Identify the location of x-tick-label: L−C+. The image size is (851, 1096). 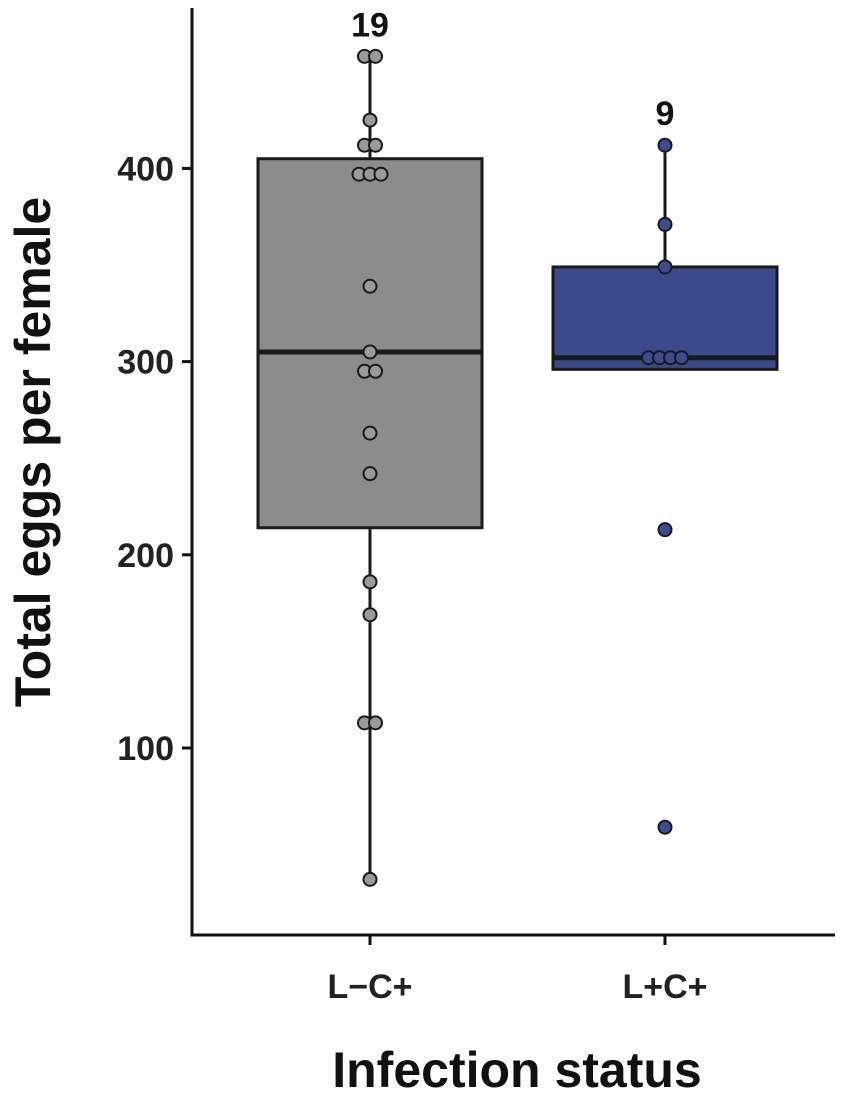
(369, 987).